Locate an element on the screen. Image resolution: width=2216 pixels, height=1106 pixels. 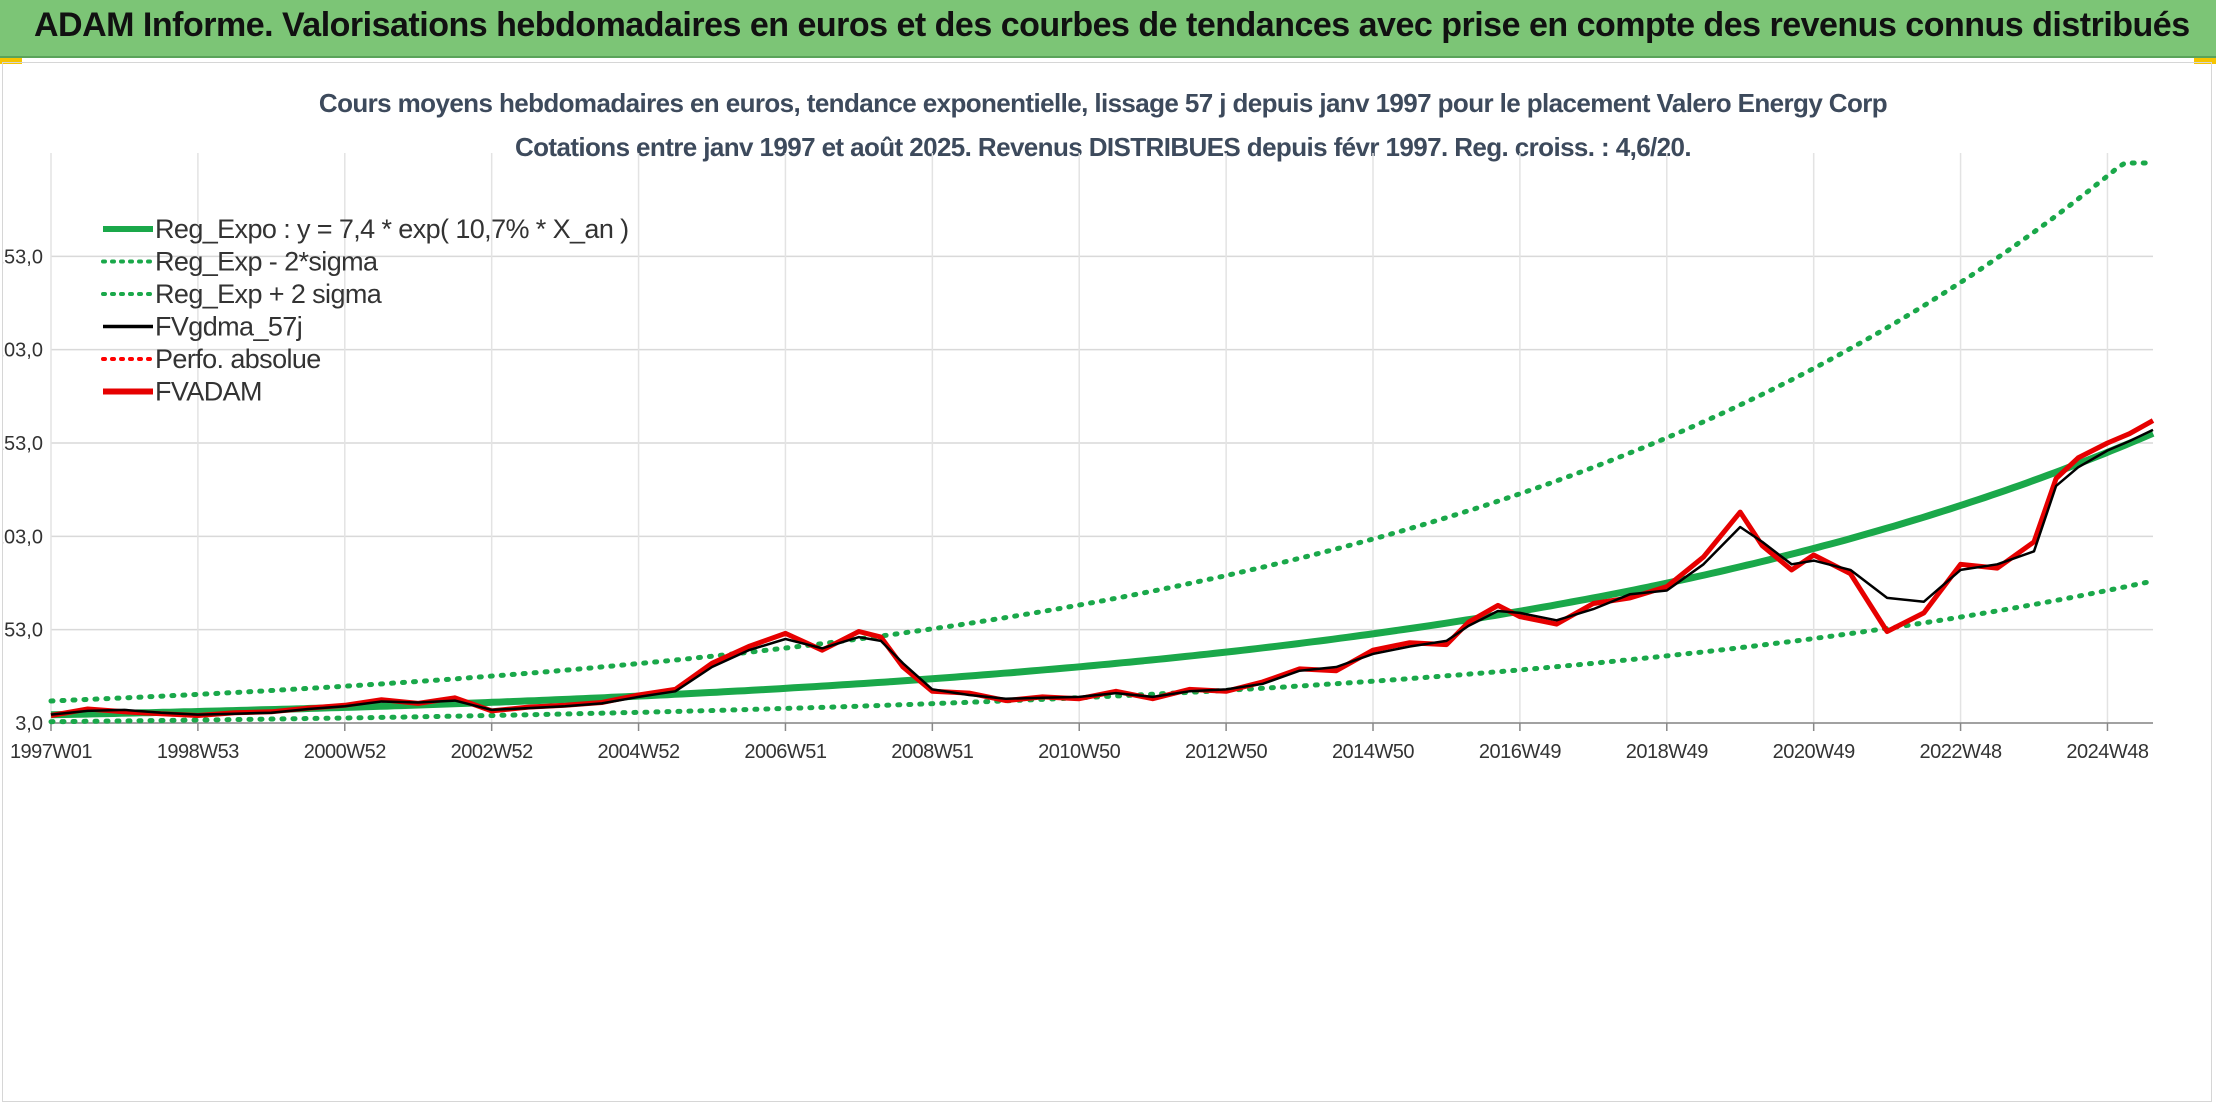
y-tick-label: 103,0 is located at coordinates (23, 537).